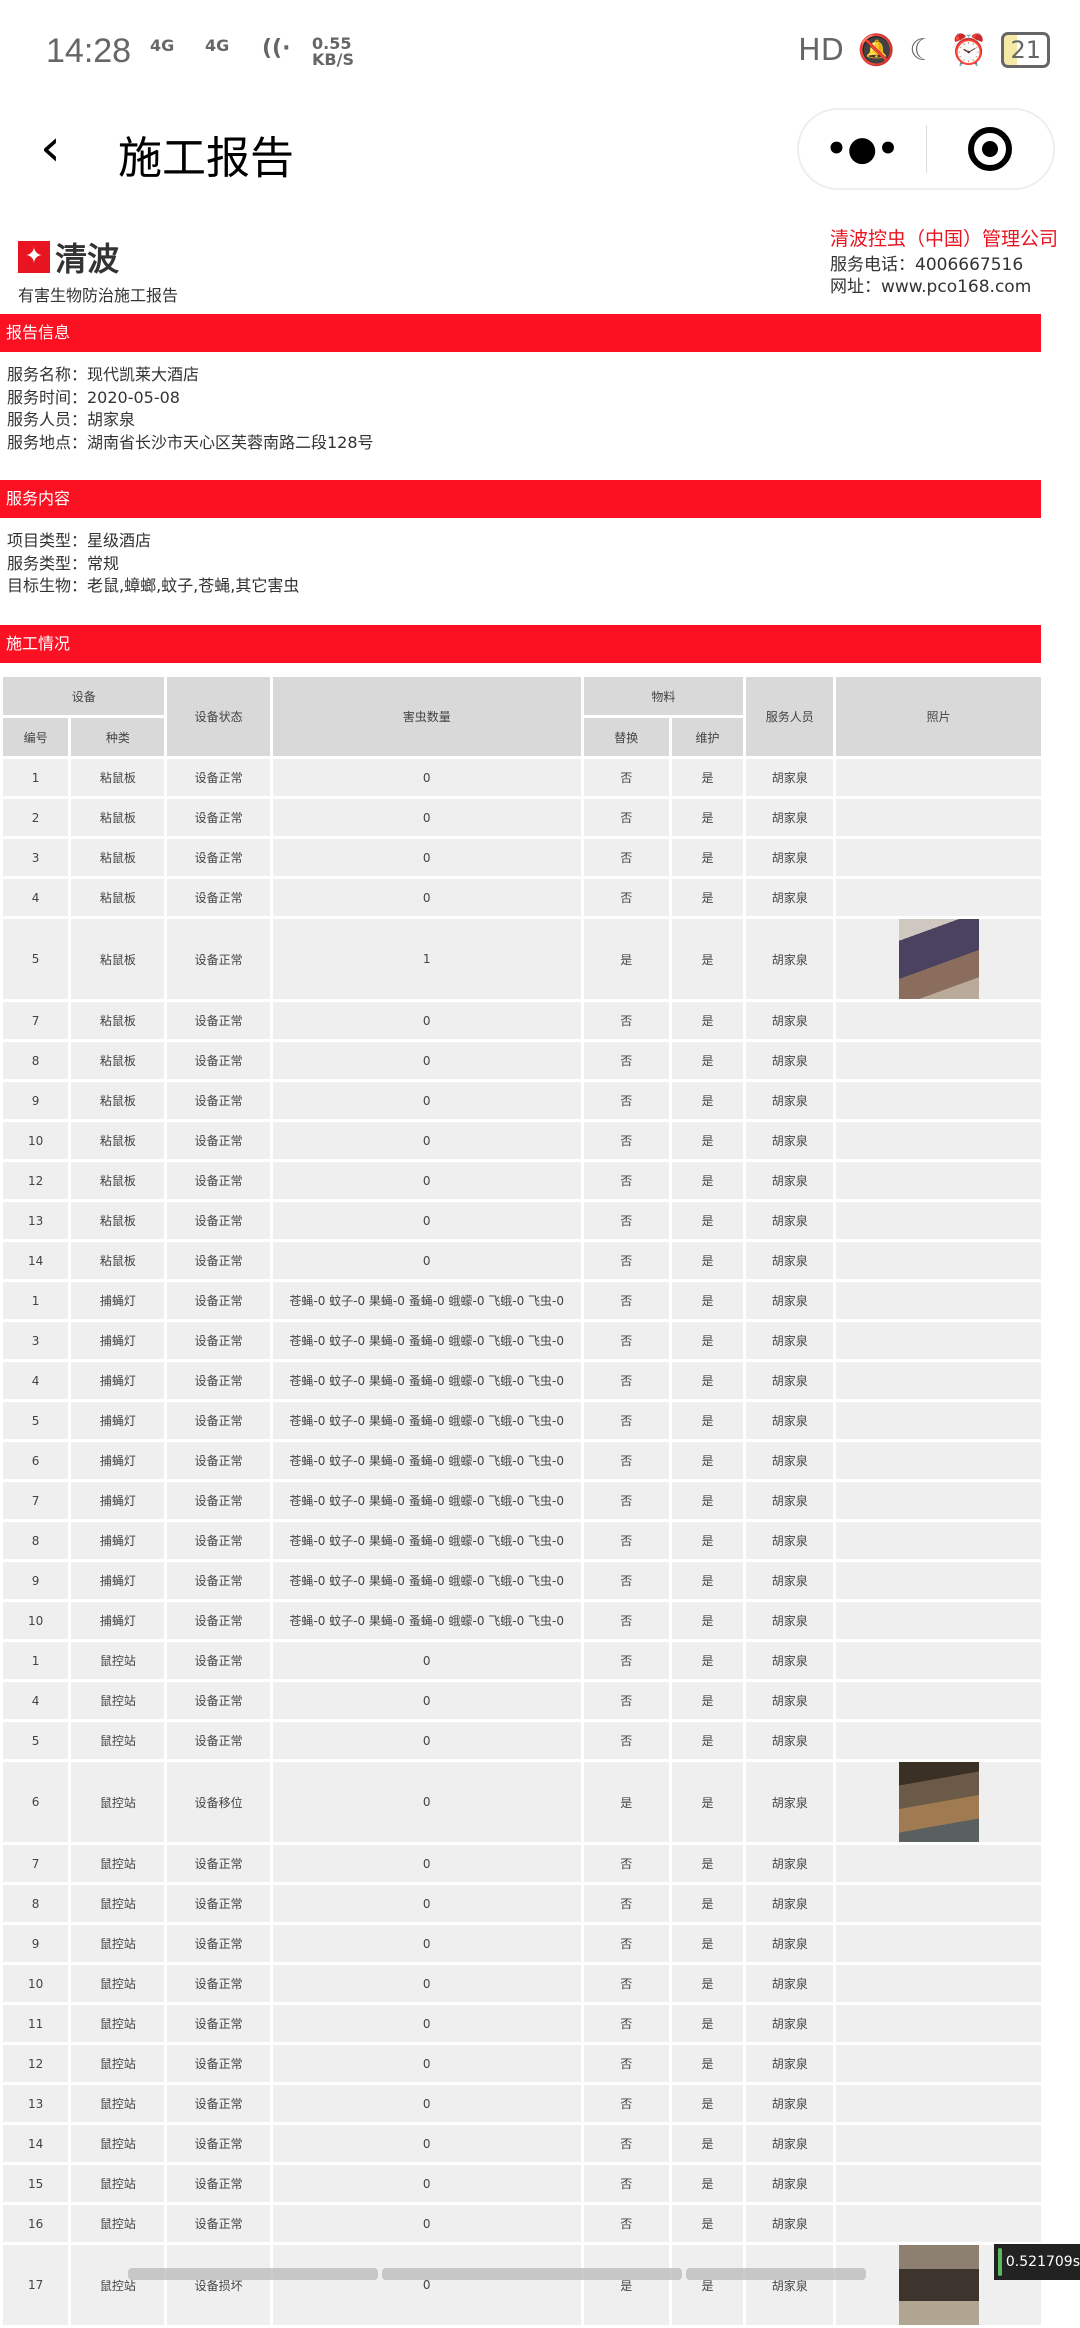 Image resolution: width=1080 pixels, height=2328 pixels. I want to click on header-replace: 替换, so click(626, 737).